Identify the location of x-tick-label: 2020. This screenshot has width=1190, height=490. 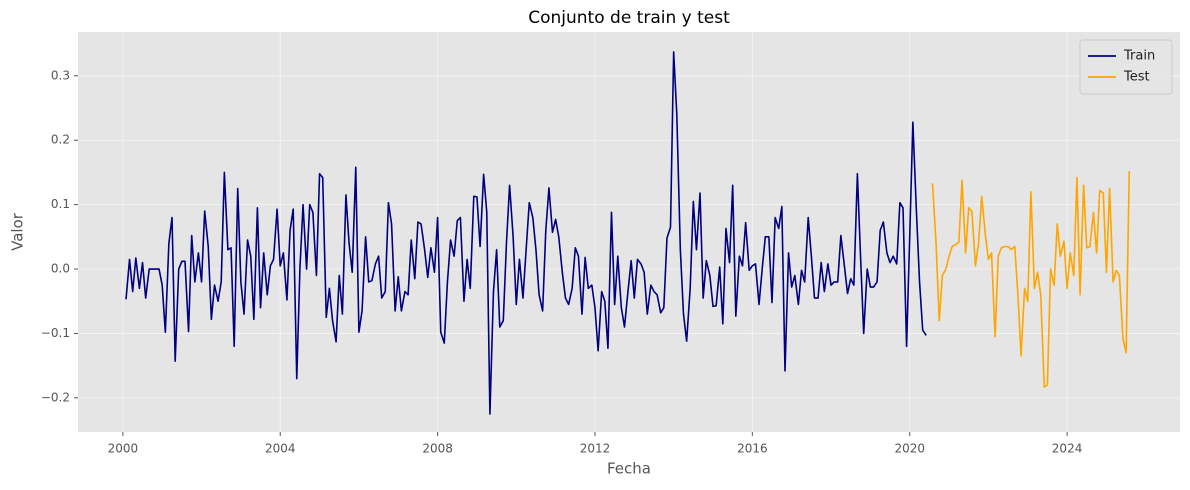
(909, 449).